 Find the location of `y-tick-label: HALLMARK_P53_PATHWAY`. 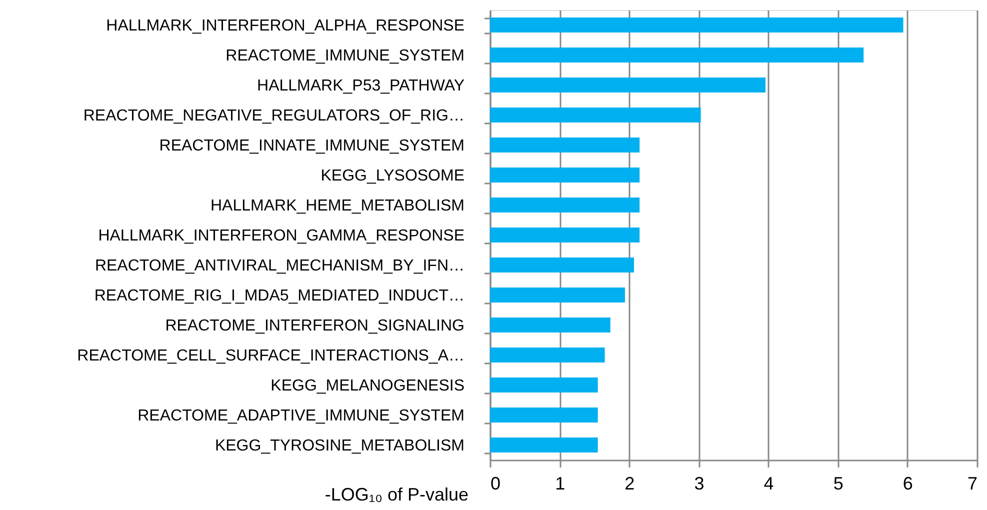

y-tick-label: HALLMARK_P53_PATHWAY is located at coordinates (361, 86).